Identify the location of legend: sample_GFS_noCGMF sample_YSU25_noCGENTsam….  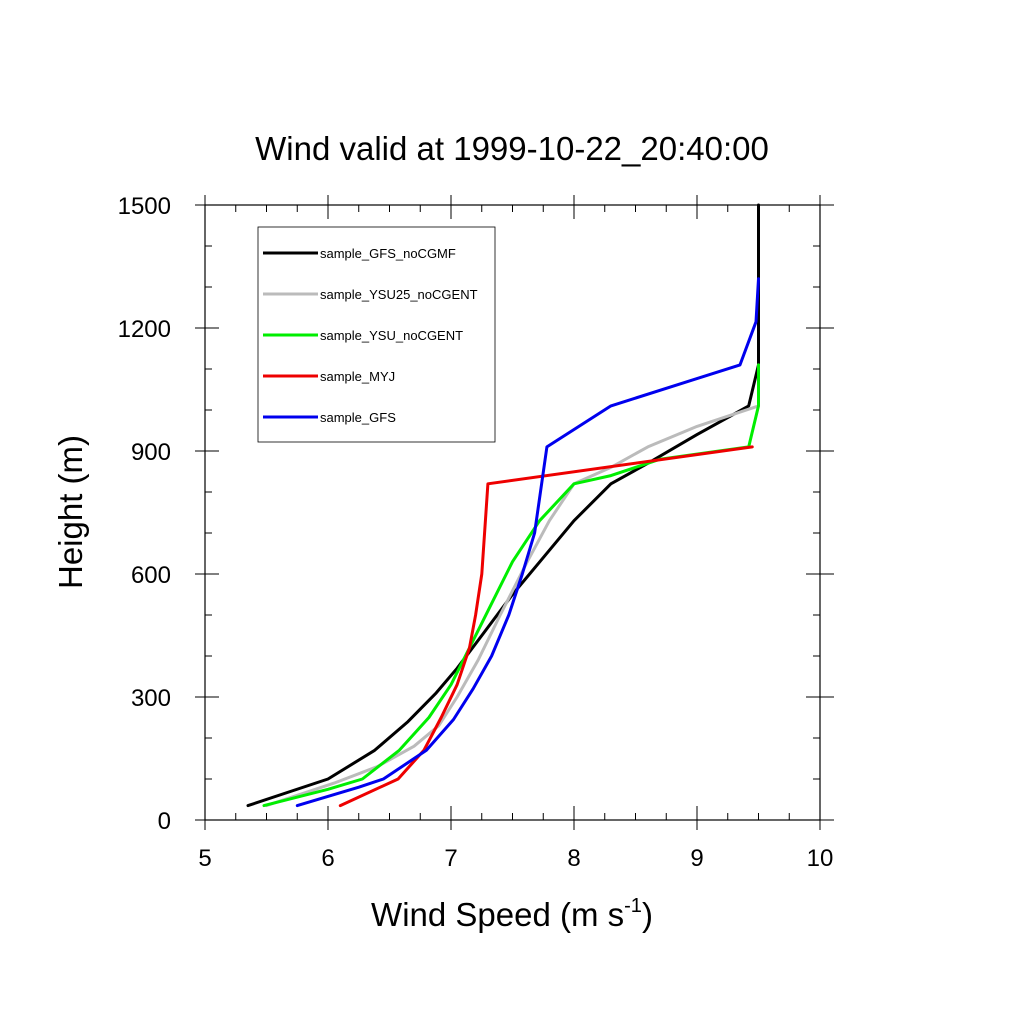
(376, 334).